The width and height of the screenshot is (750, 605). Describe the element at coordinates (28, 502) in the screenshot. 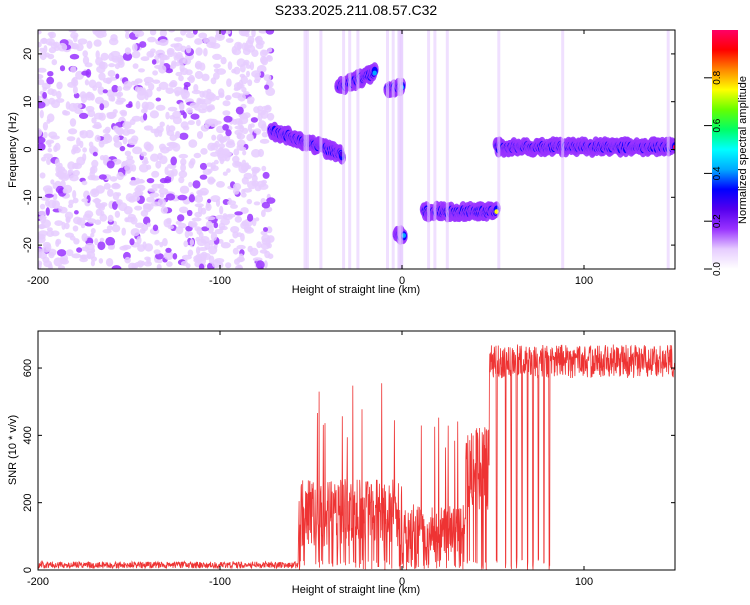

I see `y-tick-label: 200` at that location.